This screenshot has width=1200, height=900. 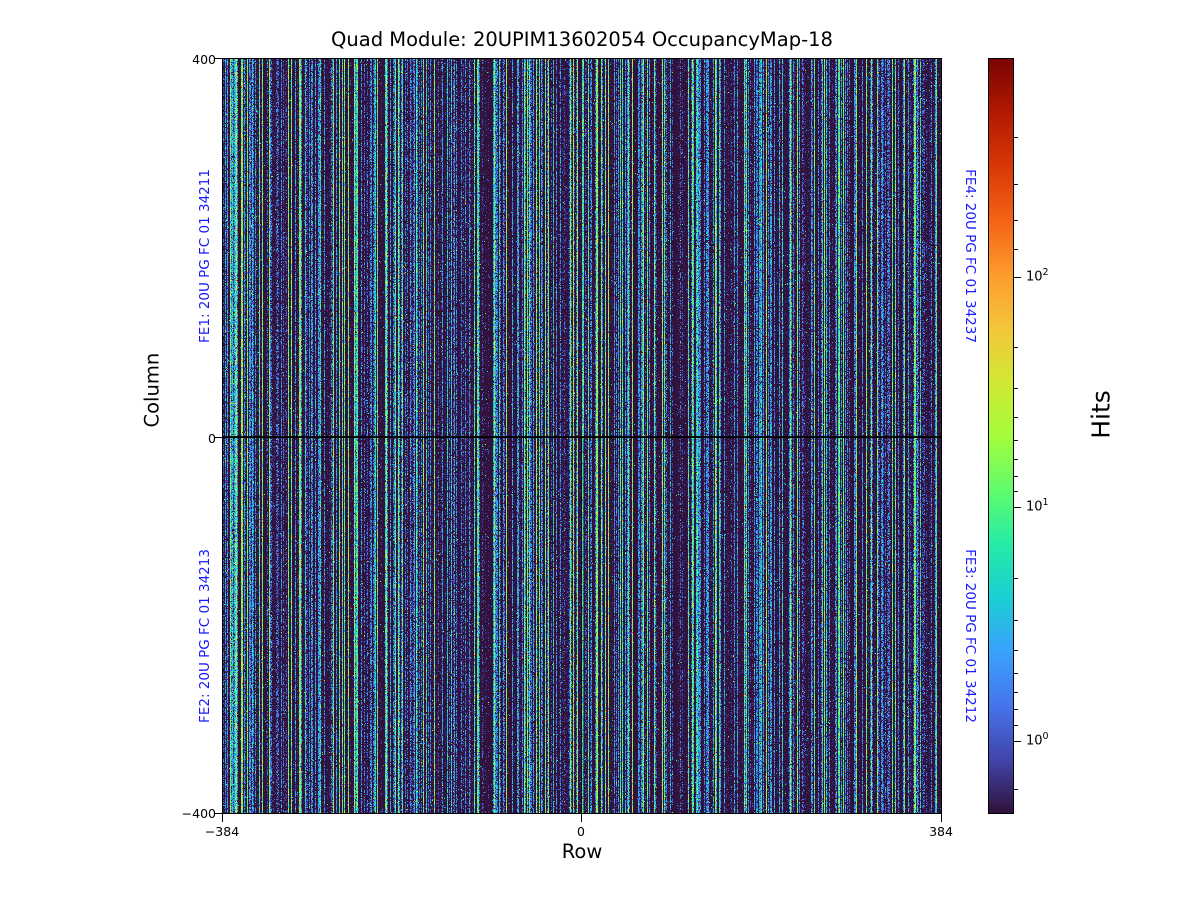 What do you see at coordinates (1045, 737) in the screenshot?
I see `cbar-ticklabel-1e0-exponent: 0` at bounding box center [1045, 737].